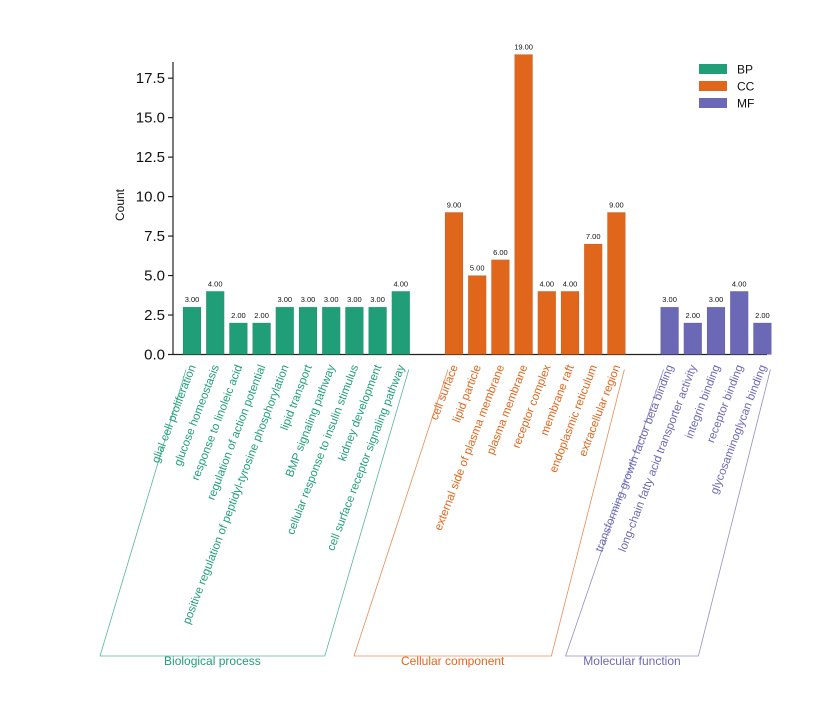  I want to click on y-tick-label: 17.5, so click(150, 78).